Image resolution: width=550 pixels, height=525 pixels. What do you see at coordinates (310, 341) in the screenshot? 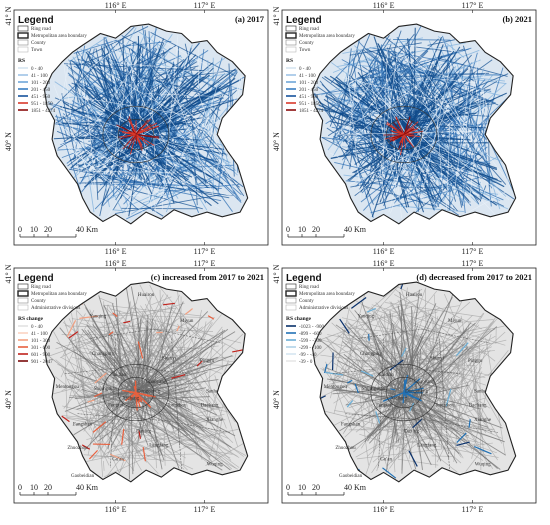
I see `legend-class-label: -599 - -300` at bounding box center [310, 341].